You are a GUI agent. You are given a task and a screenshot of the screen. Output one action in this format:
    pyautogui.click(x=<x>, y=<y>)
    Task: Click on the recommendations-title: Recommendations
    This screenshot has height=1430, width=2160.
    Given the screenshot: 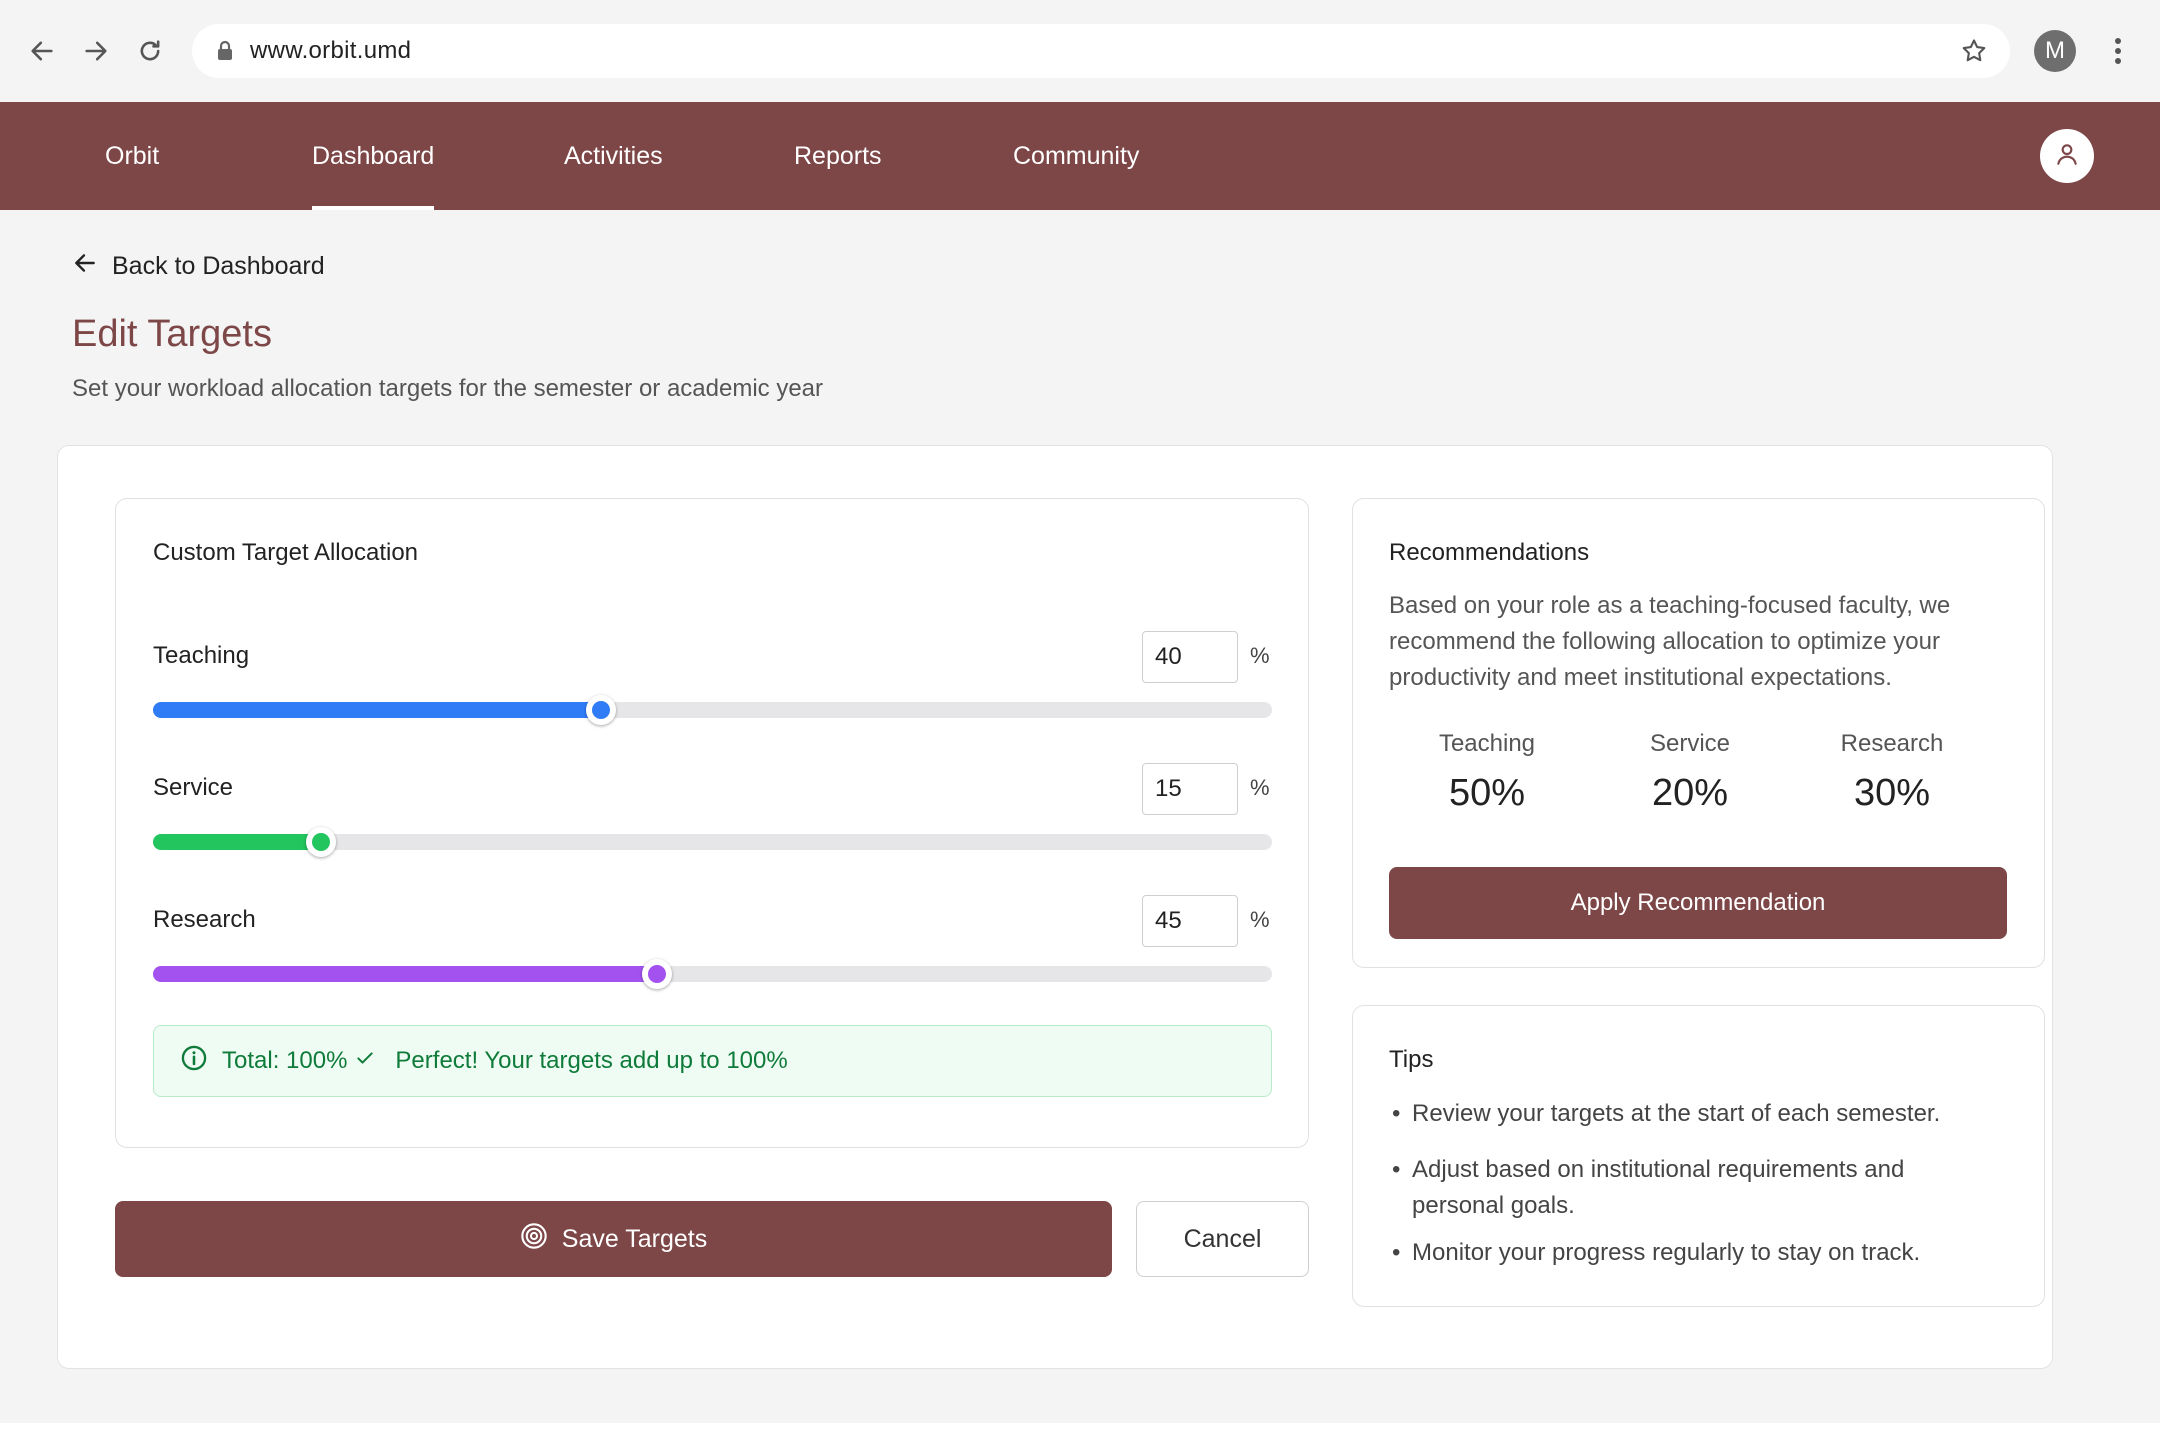 What is the action you would take?
    pyautogui.click(x=1489, y=552)
    